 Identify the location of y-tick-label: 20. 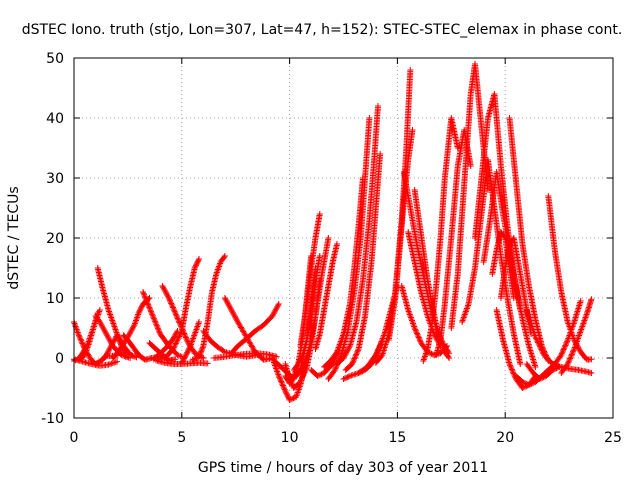
(55, 239).